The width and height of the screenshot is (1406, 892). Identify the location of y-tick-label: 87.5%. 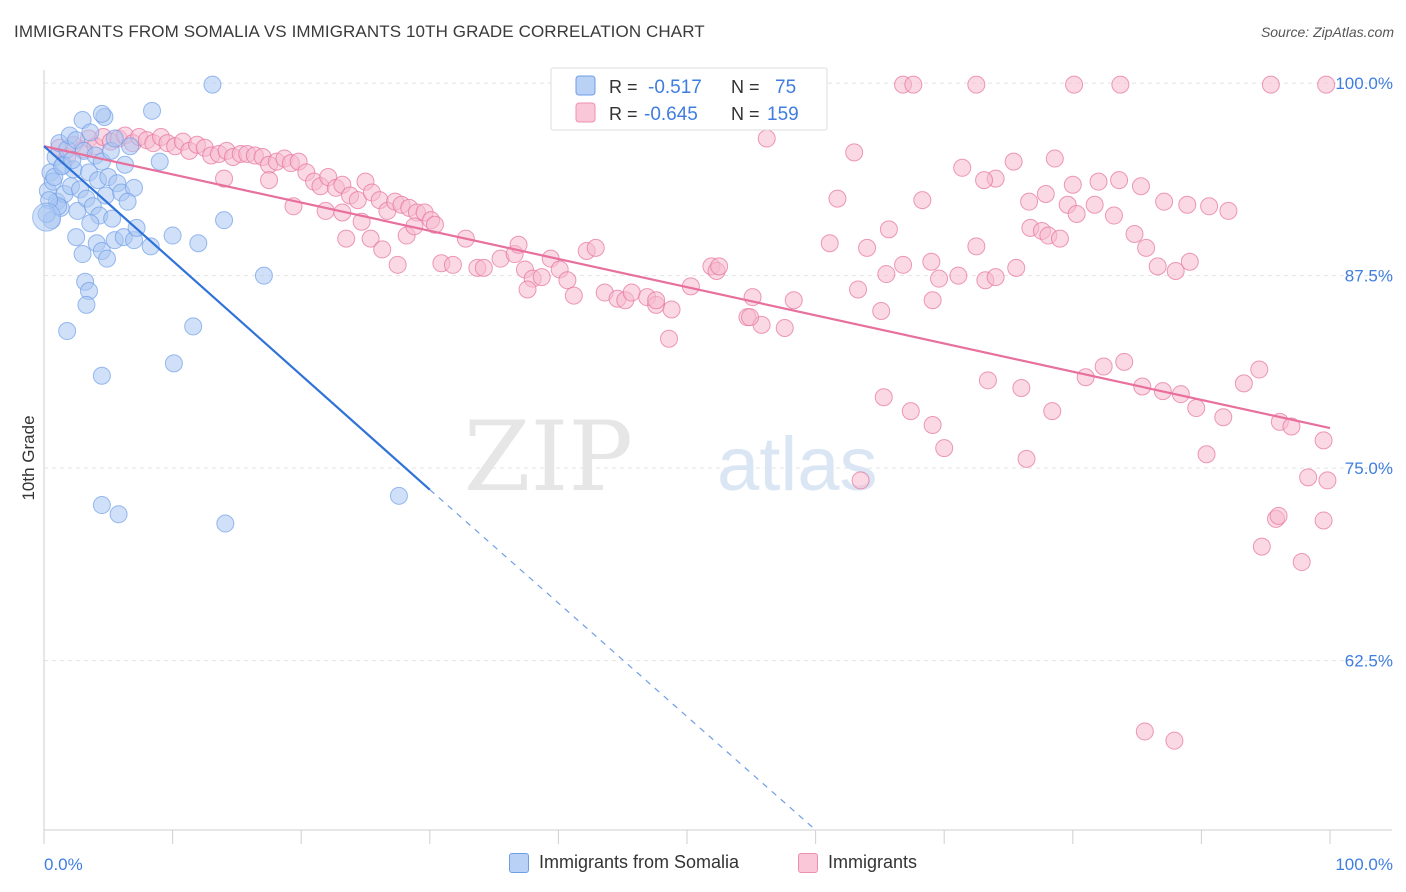
(1369, 276).